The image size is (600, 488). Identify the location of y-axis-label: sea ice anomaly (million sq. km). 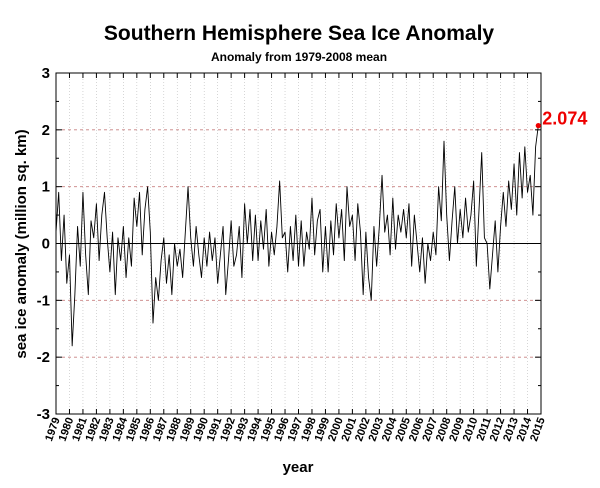
(21, 243).